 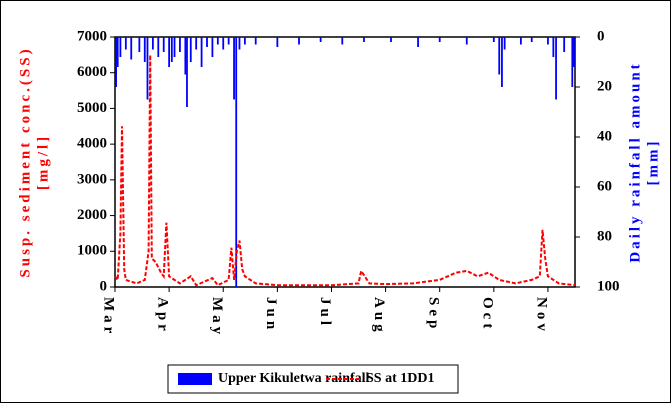 What do you see at coordinates (635, 161) in the screenshot?
I see `y2-axis-title: Daily rainfall amount` at bounding box center [635, 161].